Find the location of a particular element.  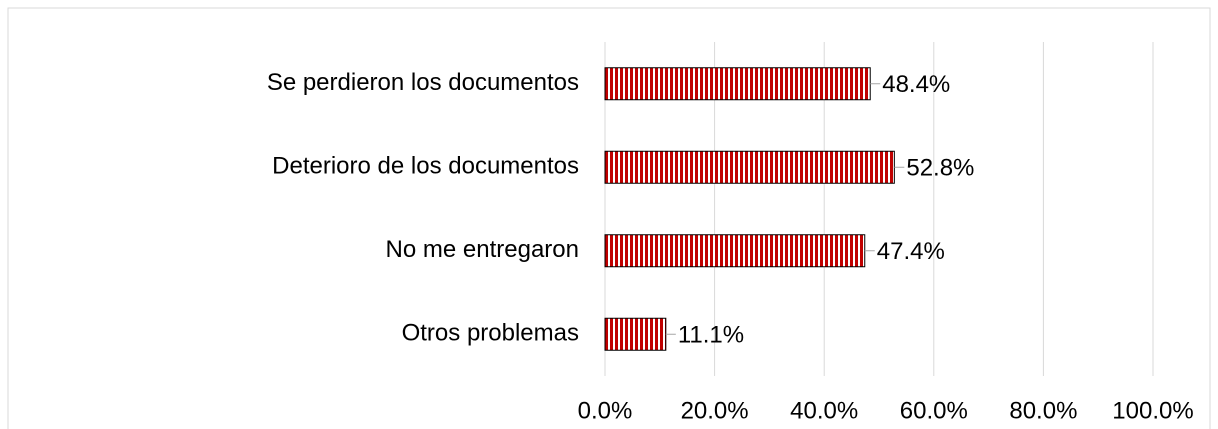

y-tick-label: No me entregaron is located at coordinates (482, 249).